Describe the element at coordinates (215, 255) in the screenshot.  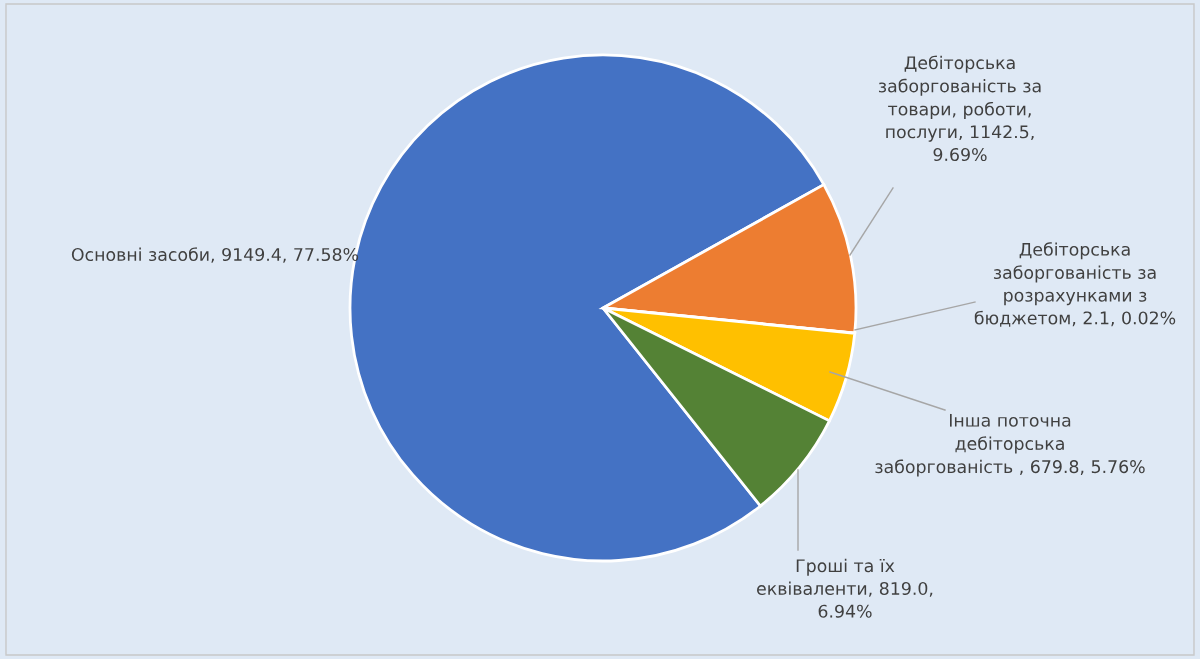
I see `slice-label: Основні засоби, 9149.4, 77.58%` at that location.